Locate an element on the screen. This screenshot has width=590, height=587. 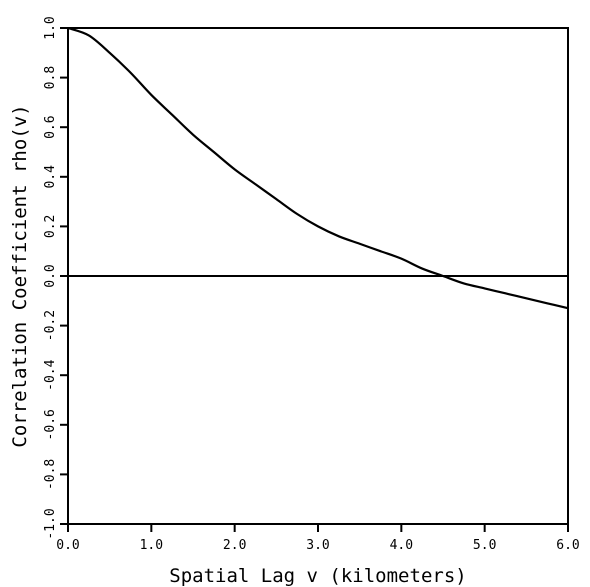
y-axis-title: Correlation Coefficient rho(v) is located at coordinates (20, 275).